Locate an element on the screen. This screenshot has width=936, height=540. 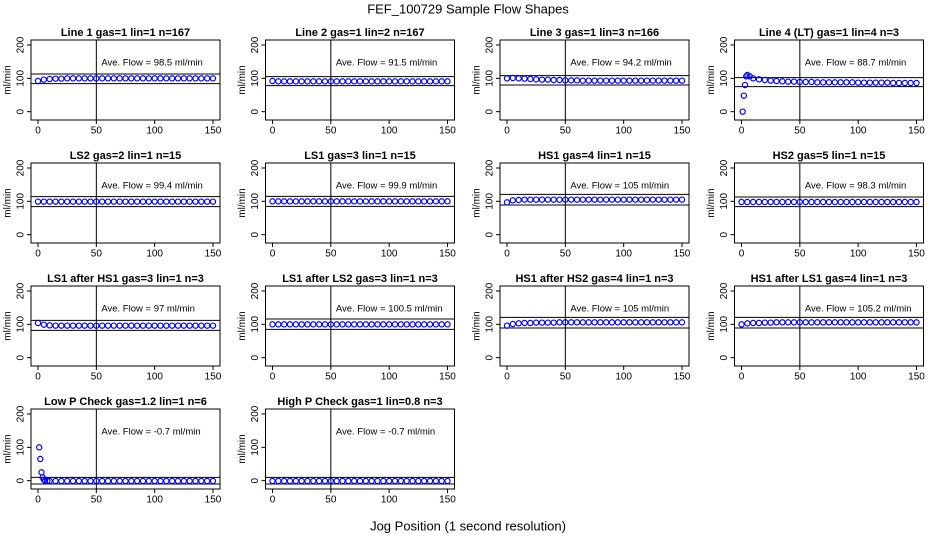
figure-title: FEF_100729 Sample Flow Shapes is located at coordinates (468, 8).